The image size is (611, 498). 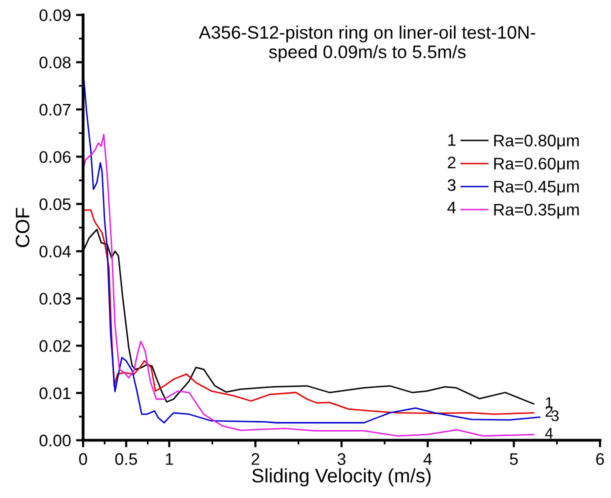 I want to click on y-tick-label: 0.07, so click(x=55, y=110).